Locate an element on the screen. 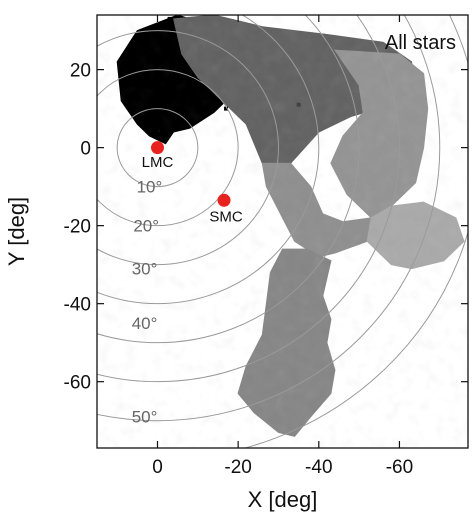  ring-label-10: 10° is located at coordinates (150, 186).